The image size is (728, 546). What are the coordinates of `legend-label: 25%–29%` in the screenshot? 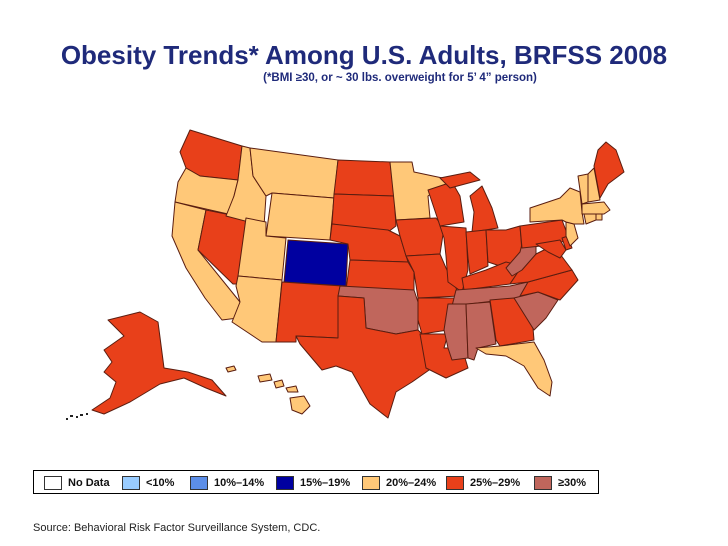 It's located at (495, 483).